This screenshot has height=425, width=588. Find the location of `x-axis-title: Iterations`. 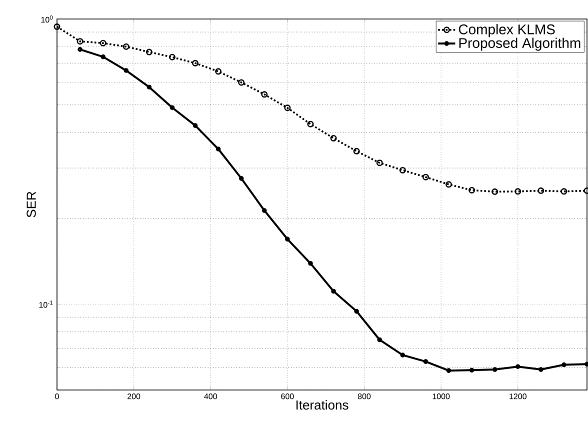

x-axis-title: Iterations is located at coordinates (322, 405).